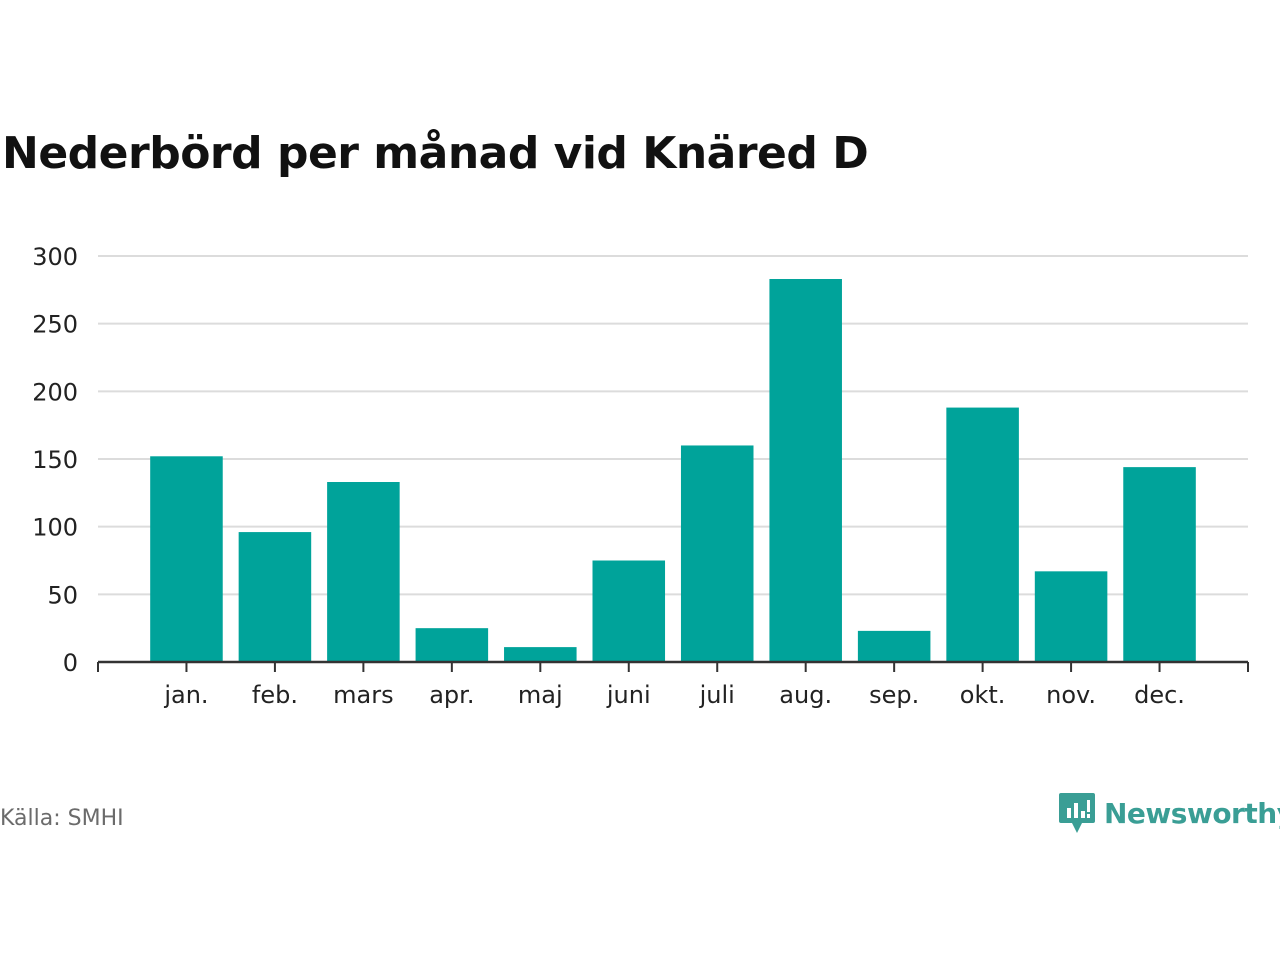 The image size is (1280, 960). Describe the element at coordinates (55, 528) in the screenshot. I see `y-tick-label: 100` at that location.